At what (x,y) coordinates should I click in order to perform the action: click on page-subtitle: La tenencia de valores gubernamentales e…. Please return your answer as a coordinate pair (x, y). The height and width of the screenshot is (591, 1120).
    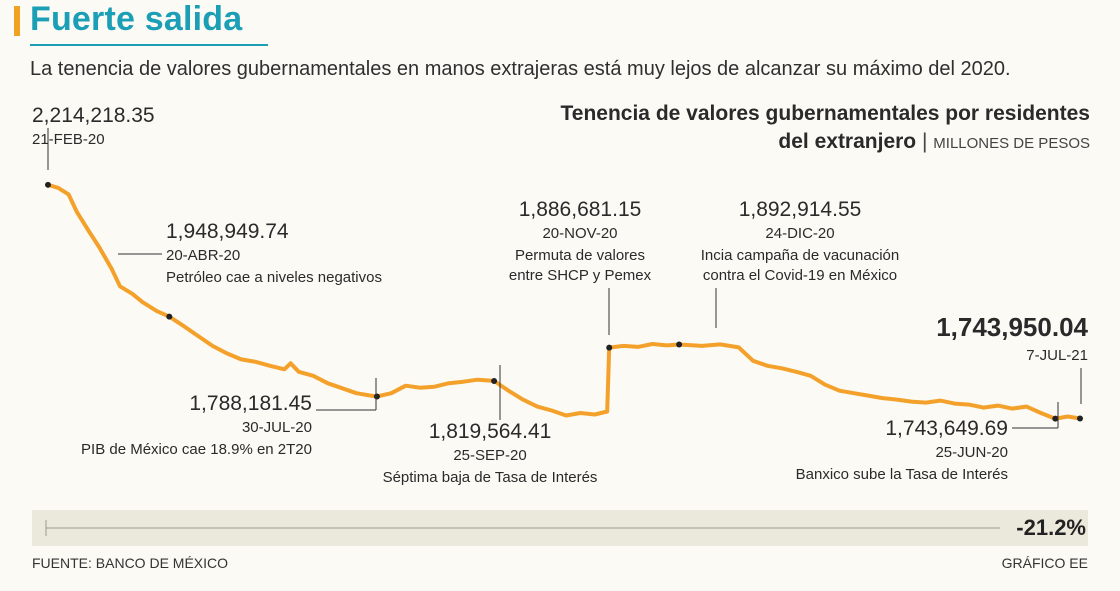
    Looking at the image, I should click on (520, 69).